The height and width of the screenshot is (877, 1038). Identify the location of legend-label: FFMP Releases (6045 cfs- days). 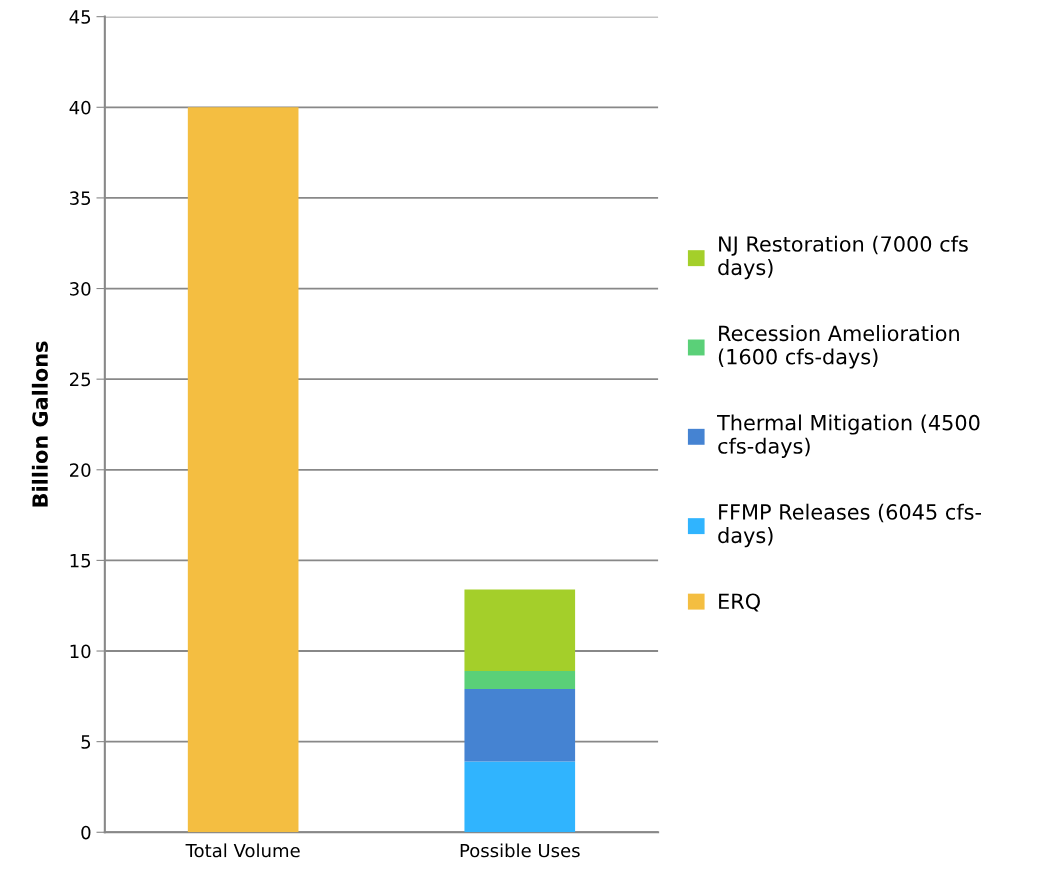
(849, 525).